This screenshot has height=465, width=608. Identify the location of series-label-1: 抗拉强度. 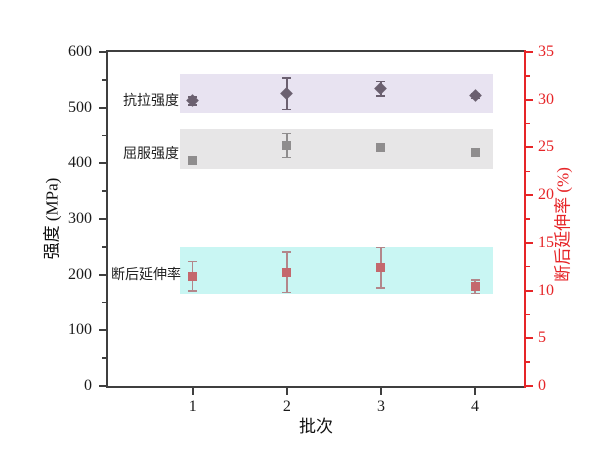
(151, 101).